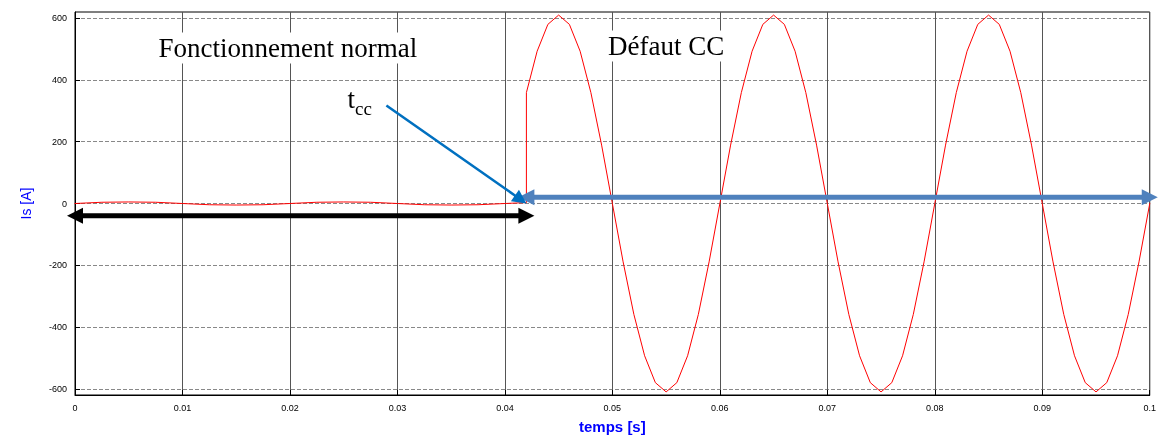 Image resolution: width=1159 pixels, height=439 pixels. I want to click on annotation: t$_{cc}$, so click(359, 101).